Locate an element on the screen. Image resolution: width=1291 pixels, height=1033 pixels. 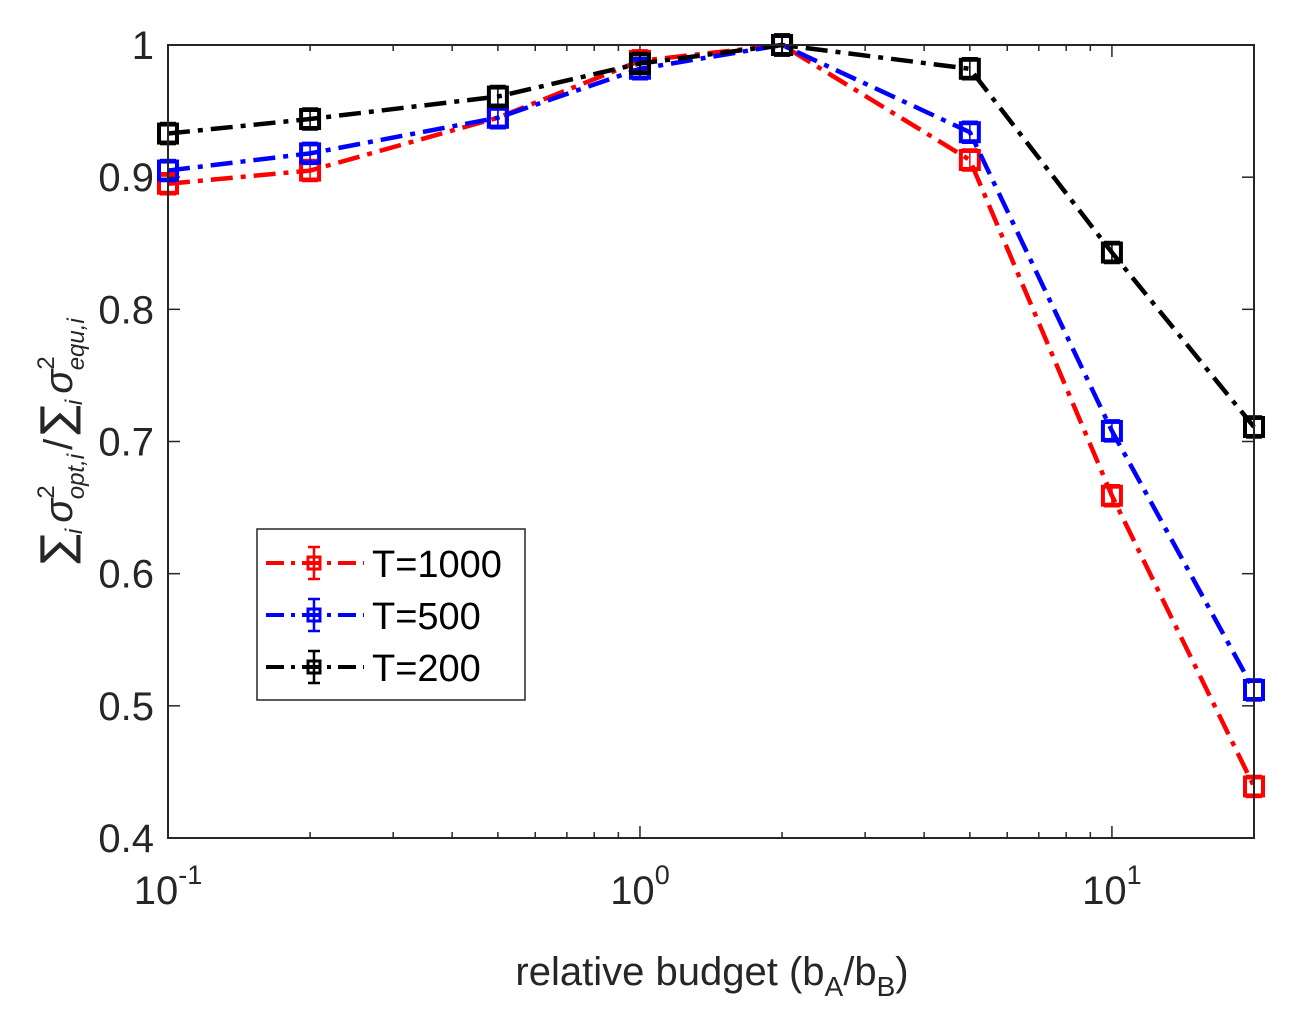
legend-item: T=1000 is located at coordinates (384, 565).